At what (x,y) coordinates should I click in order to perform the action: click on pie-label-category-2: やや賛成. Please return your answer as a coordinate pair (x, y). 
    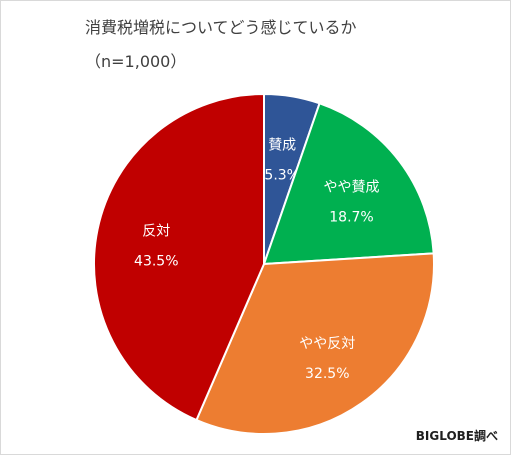
    Looking at the image, I should click on (352, 187).